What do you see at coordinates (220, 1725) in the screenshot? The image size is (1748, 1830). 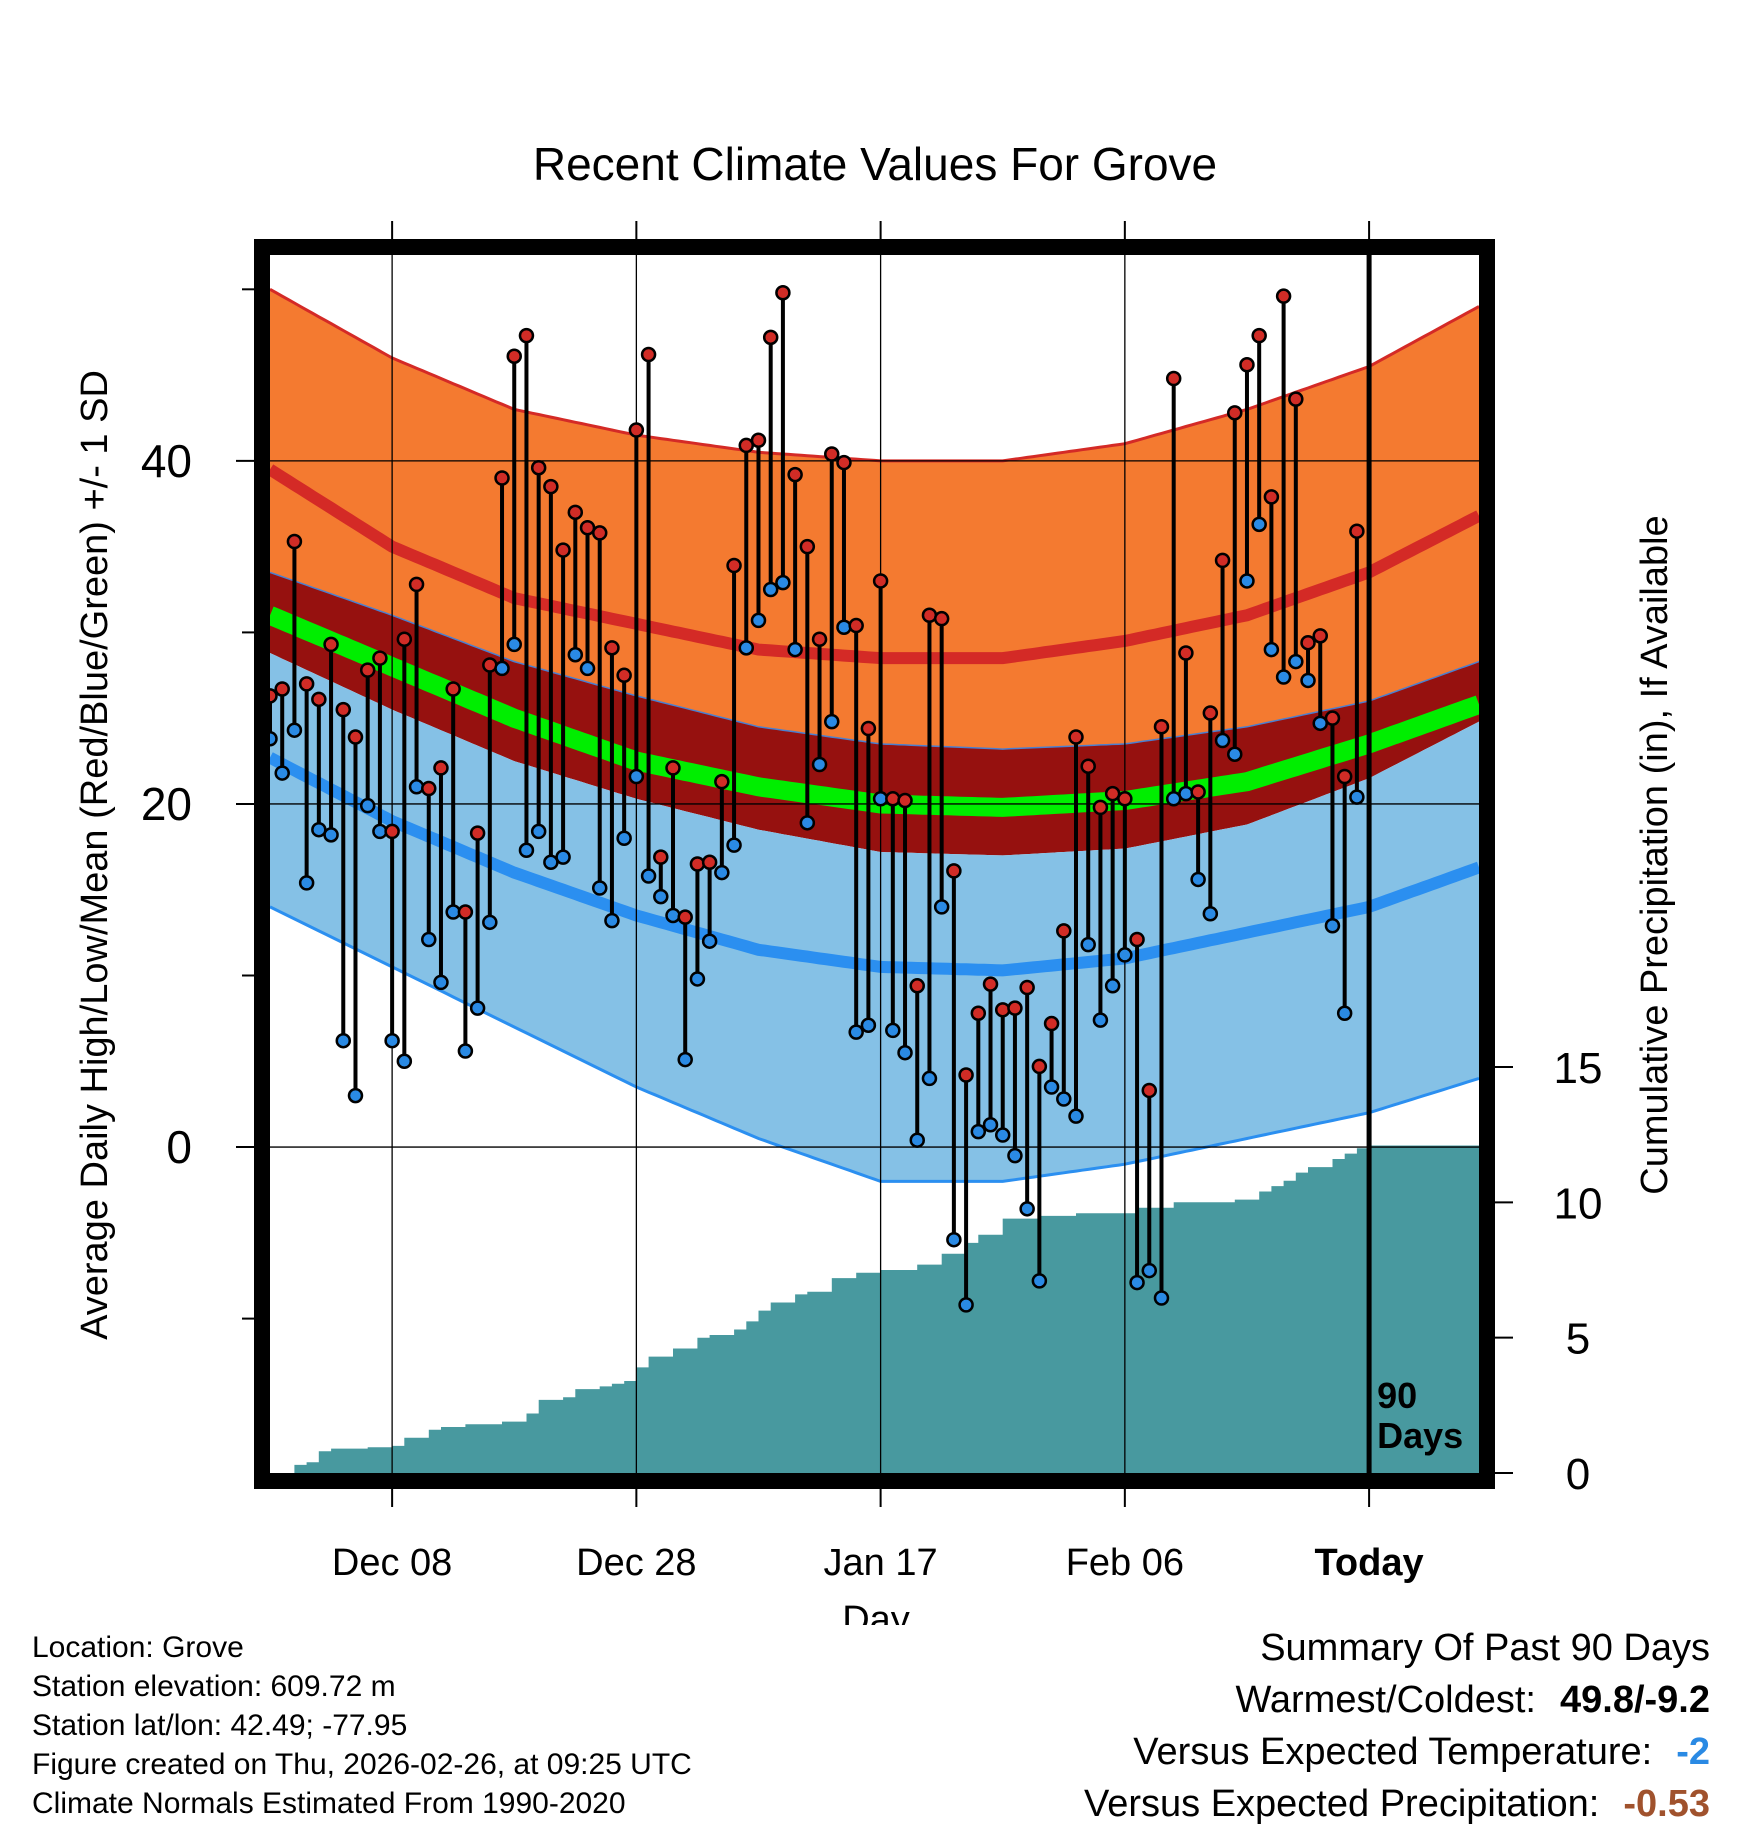 I see `meta-latlon: Station lat/lon: 42.49; -77.95` at bounding box center [220, 1725].